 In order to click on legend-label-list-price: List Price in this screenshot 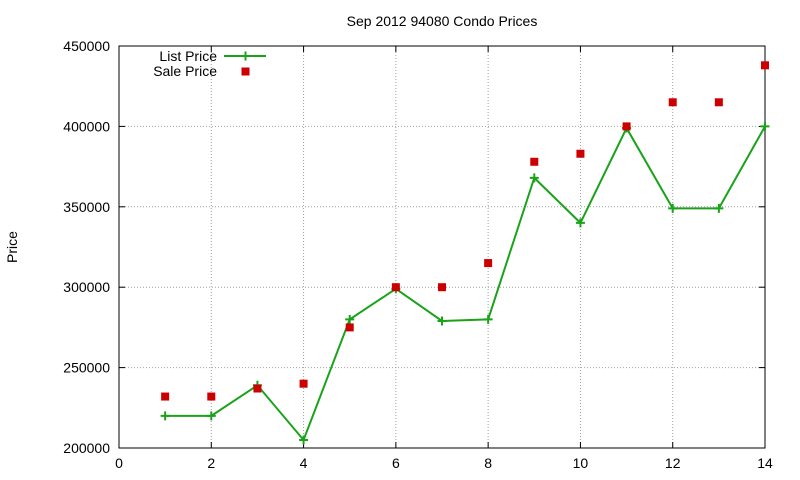, I will do `click(188, 56)`.